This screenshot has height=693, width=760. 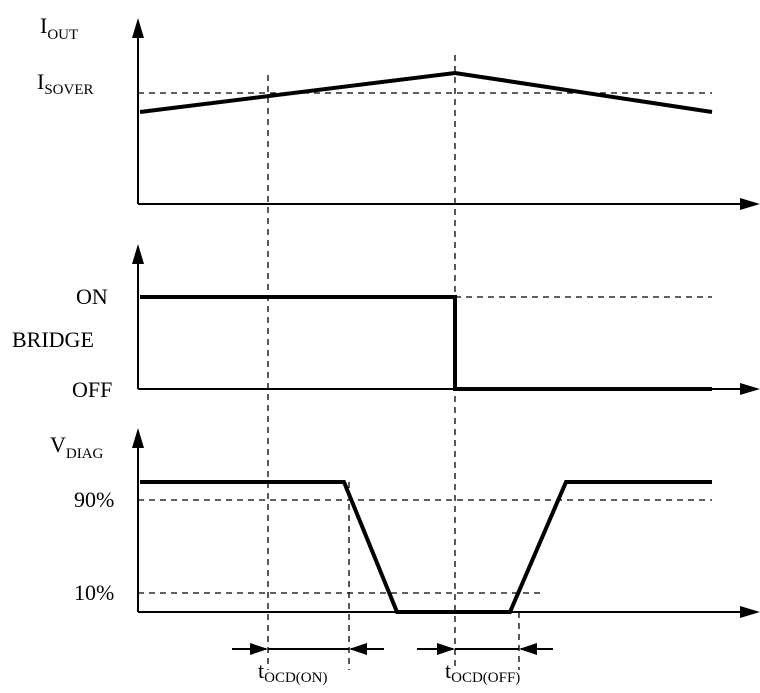 I want to click on bridge-waveform, so click(x=426, y=343).